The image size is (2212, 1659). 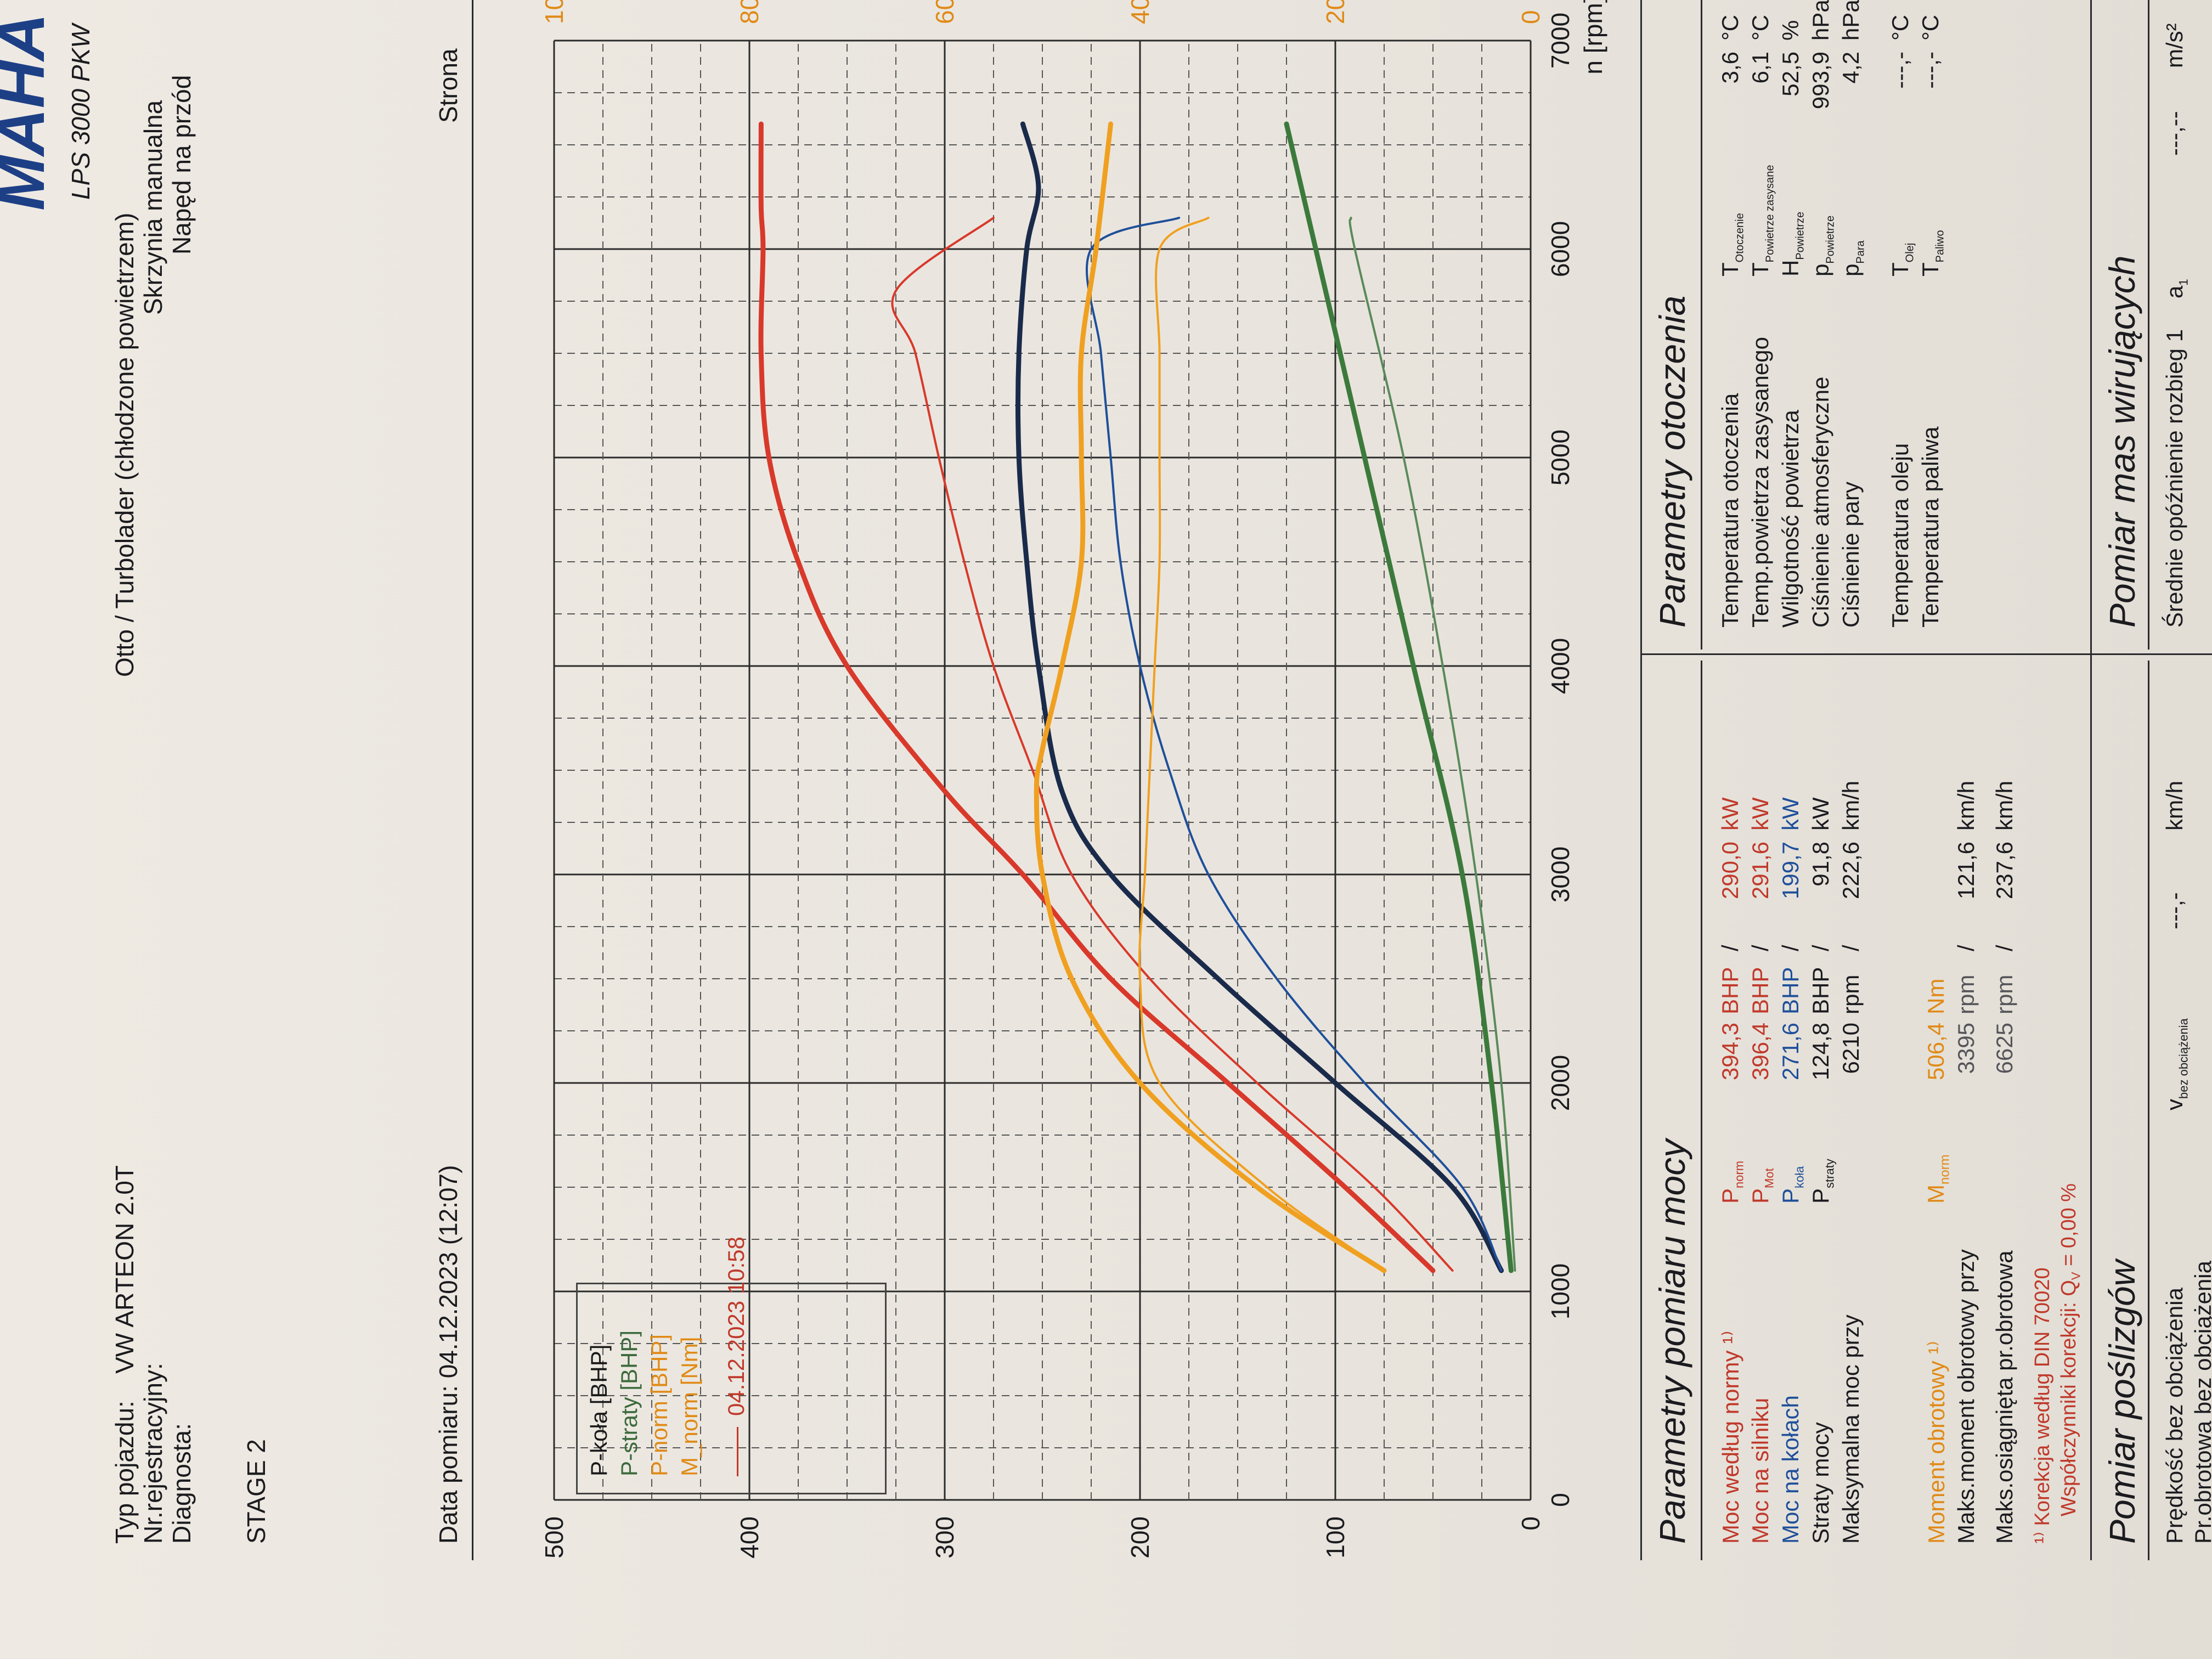 I want to click on ambient-row-symbol-main: p, so click(x=1820, y=269).